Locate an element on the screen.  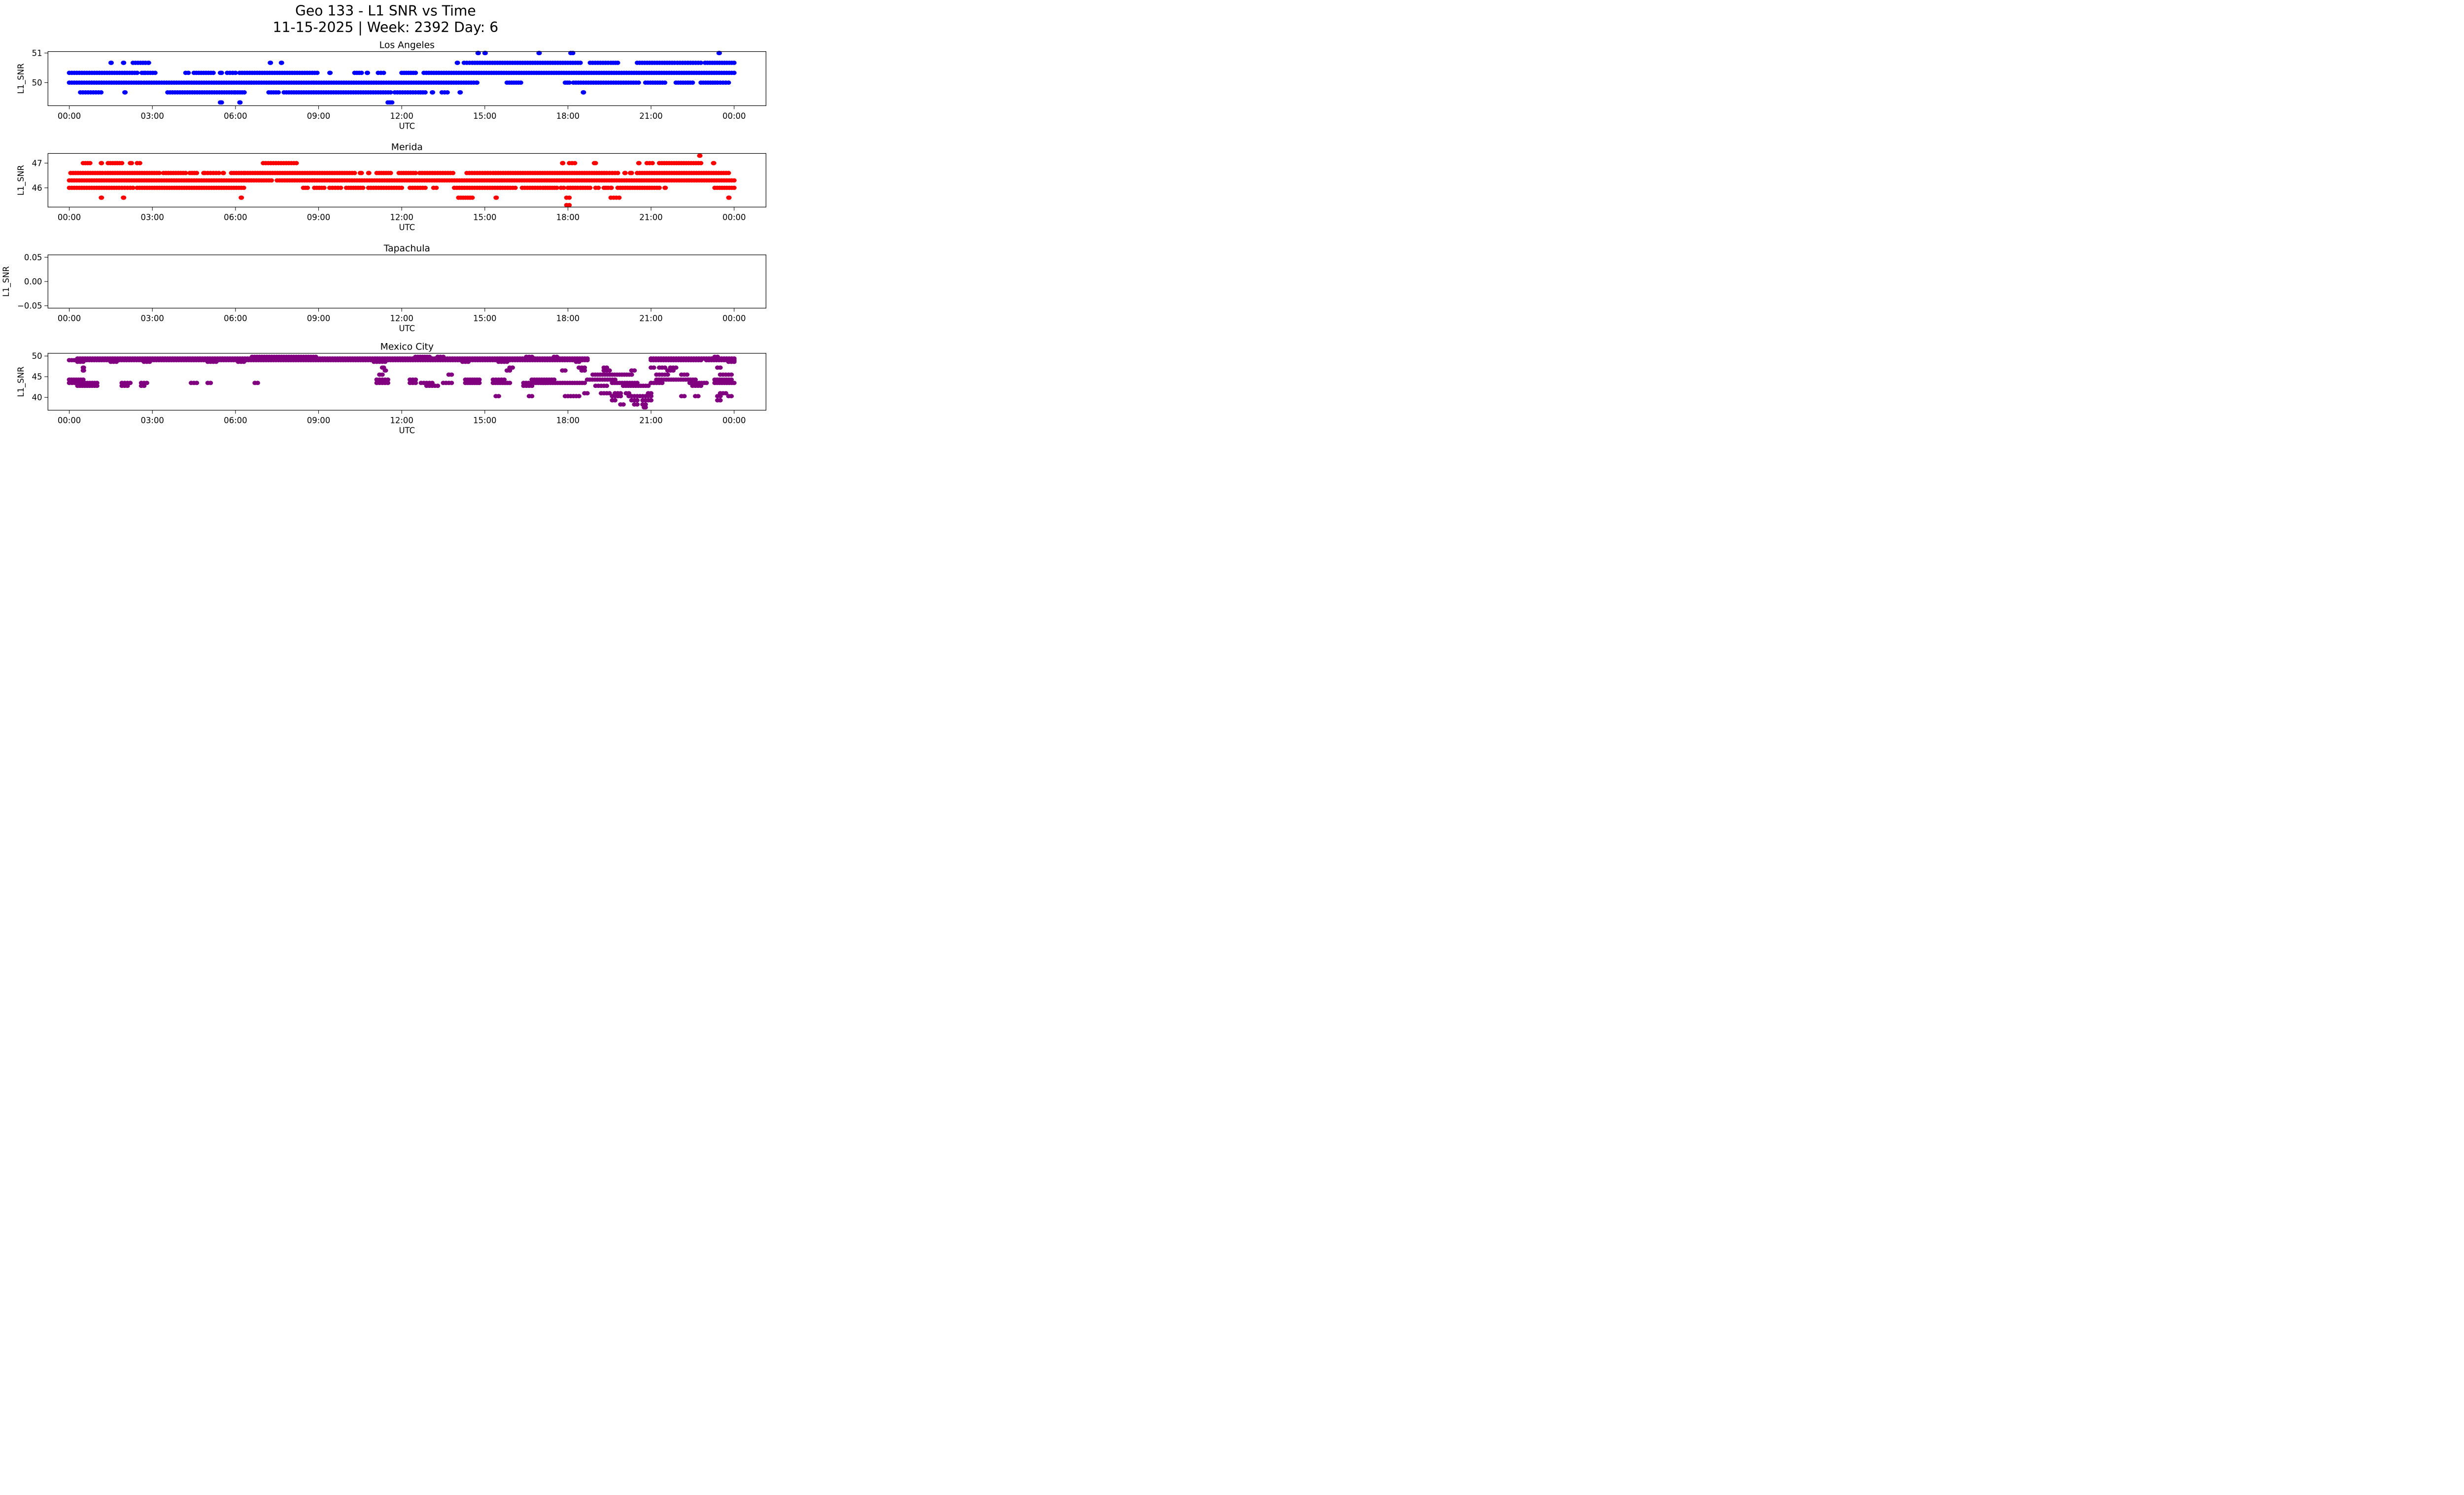
x-tick-label: 03:00 is located at coordinates (152, 217).